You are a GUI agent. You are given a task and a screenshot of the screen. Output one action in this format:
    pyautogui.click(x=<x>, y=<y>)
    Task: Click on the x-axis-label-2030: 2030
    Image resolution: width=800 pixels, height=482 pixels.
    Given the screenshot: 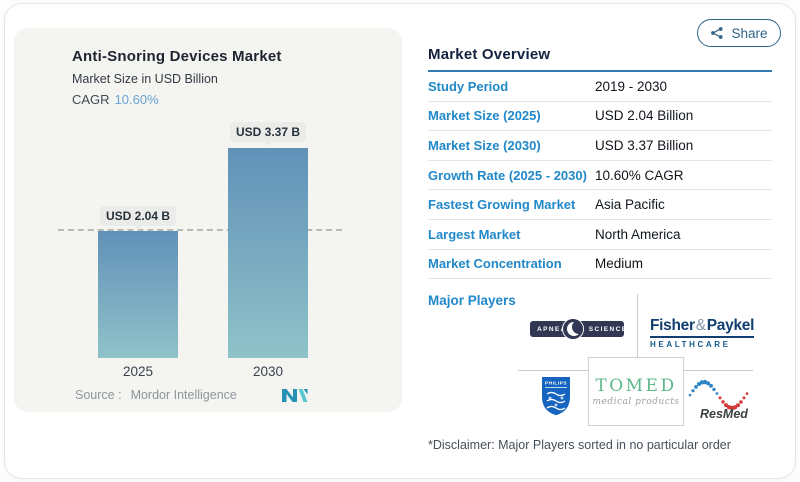 What is the action you would take?
    pyautogui.click(x=268, y=371)
    